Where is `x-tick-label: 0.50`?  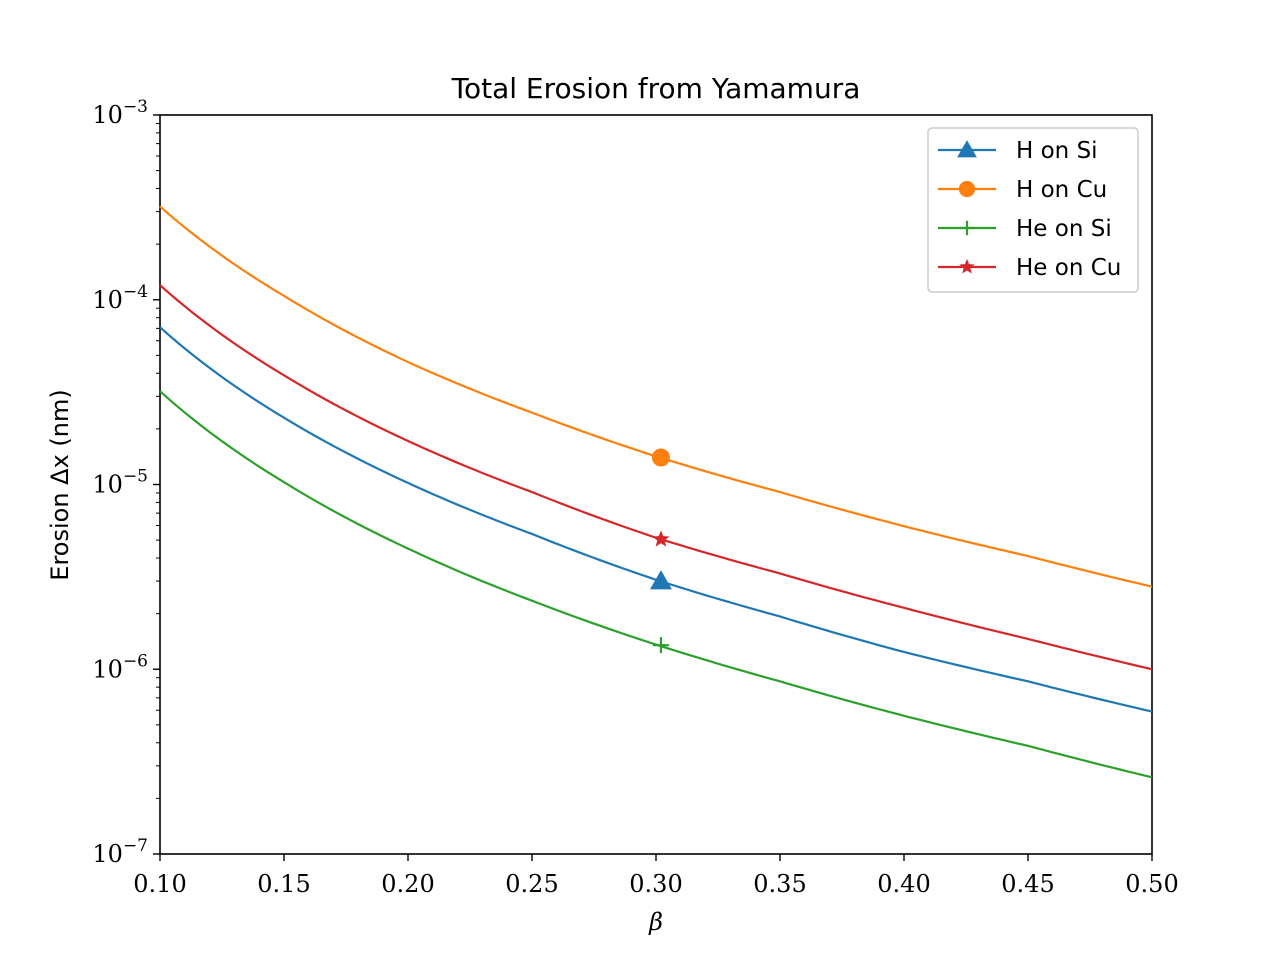
x-tick-label: 0.50 is located at coordinates (1151, 884).